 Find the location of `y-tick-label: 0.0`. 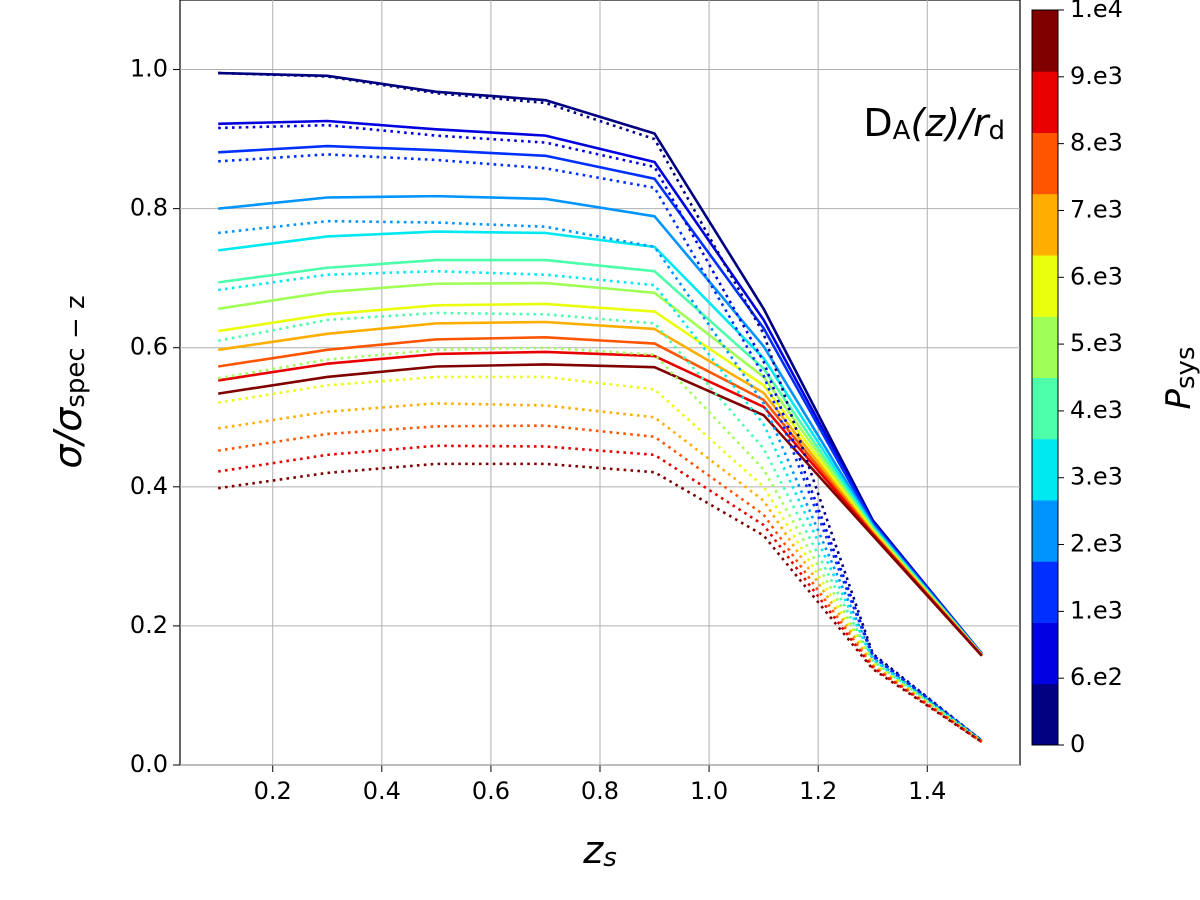

y-tick-label: 0.0 is located at coordinates (149, 764).